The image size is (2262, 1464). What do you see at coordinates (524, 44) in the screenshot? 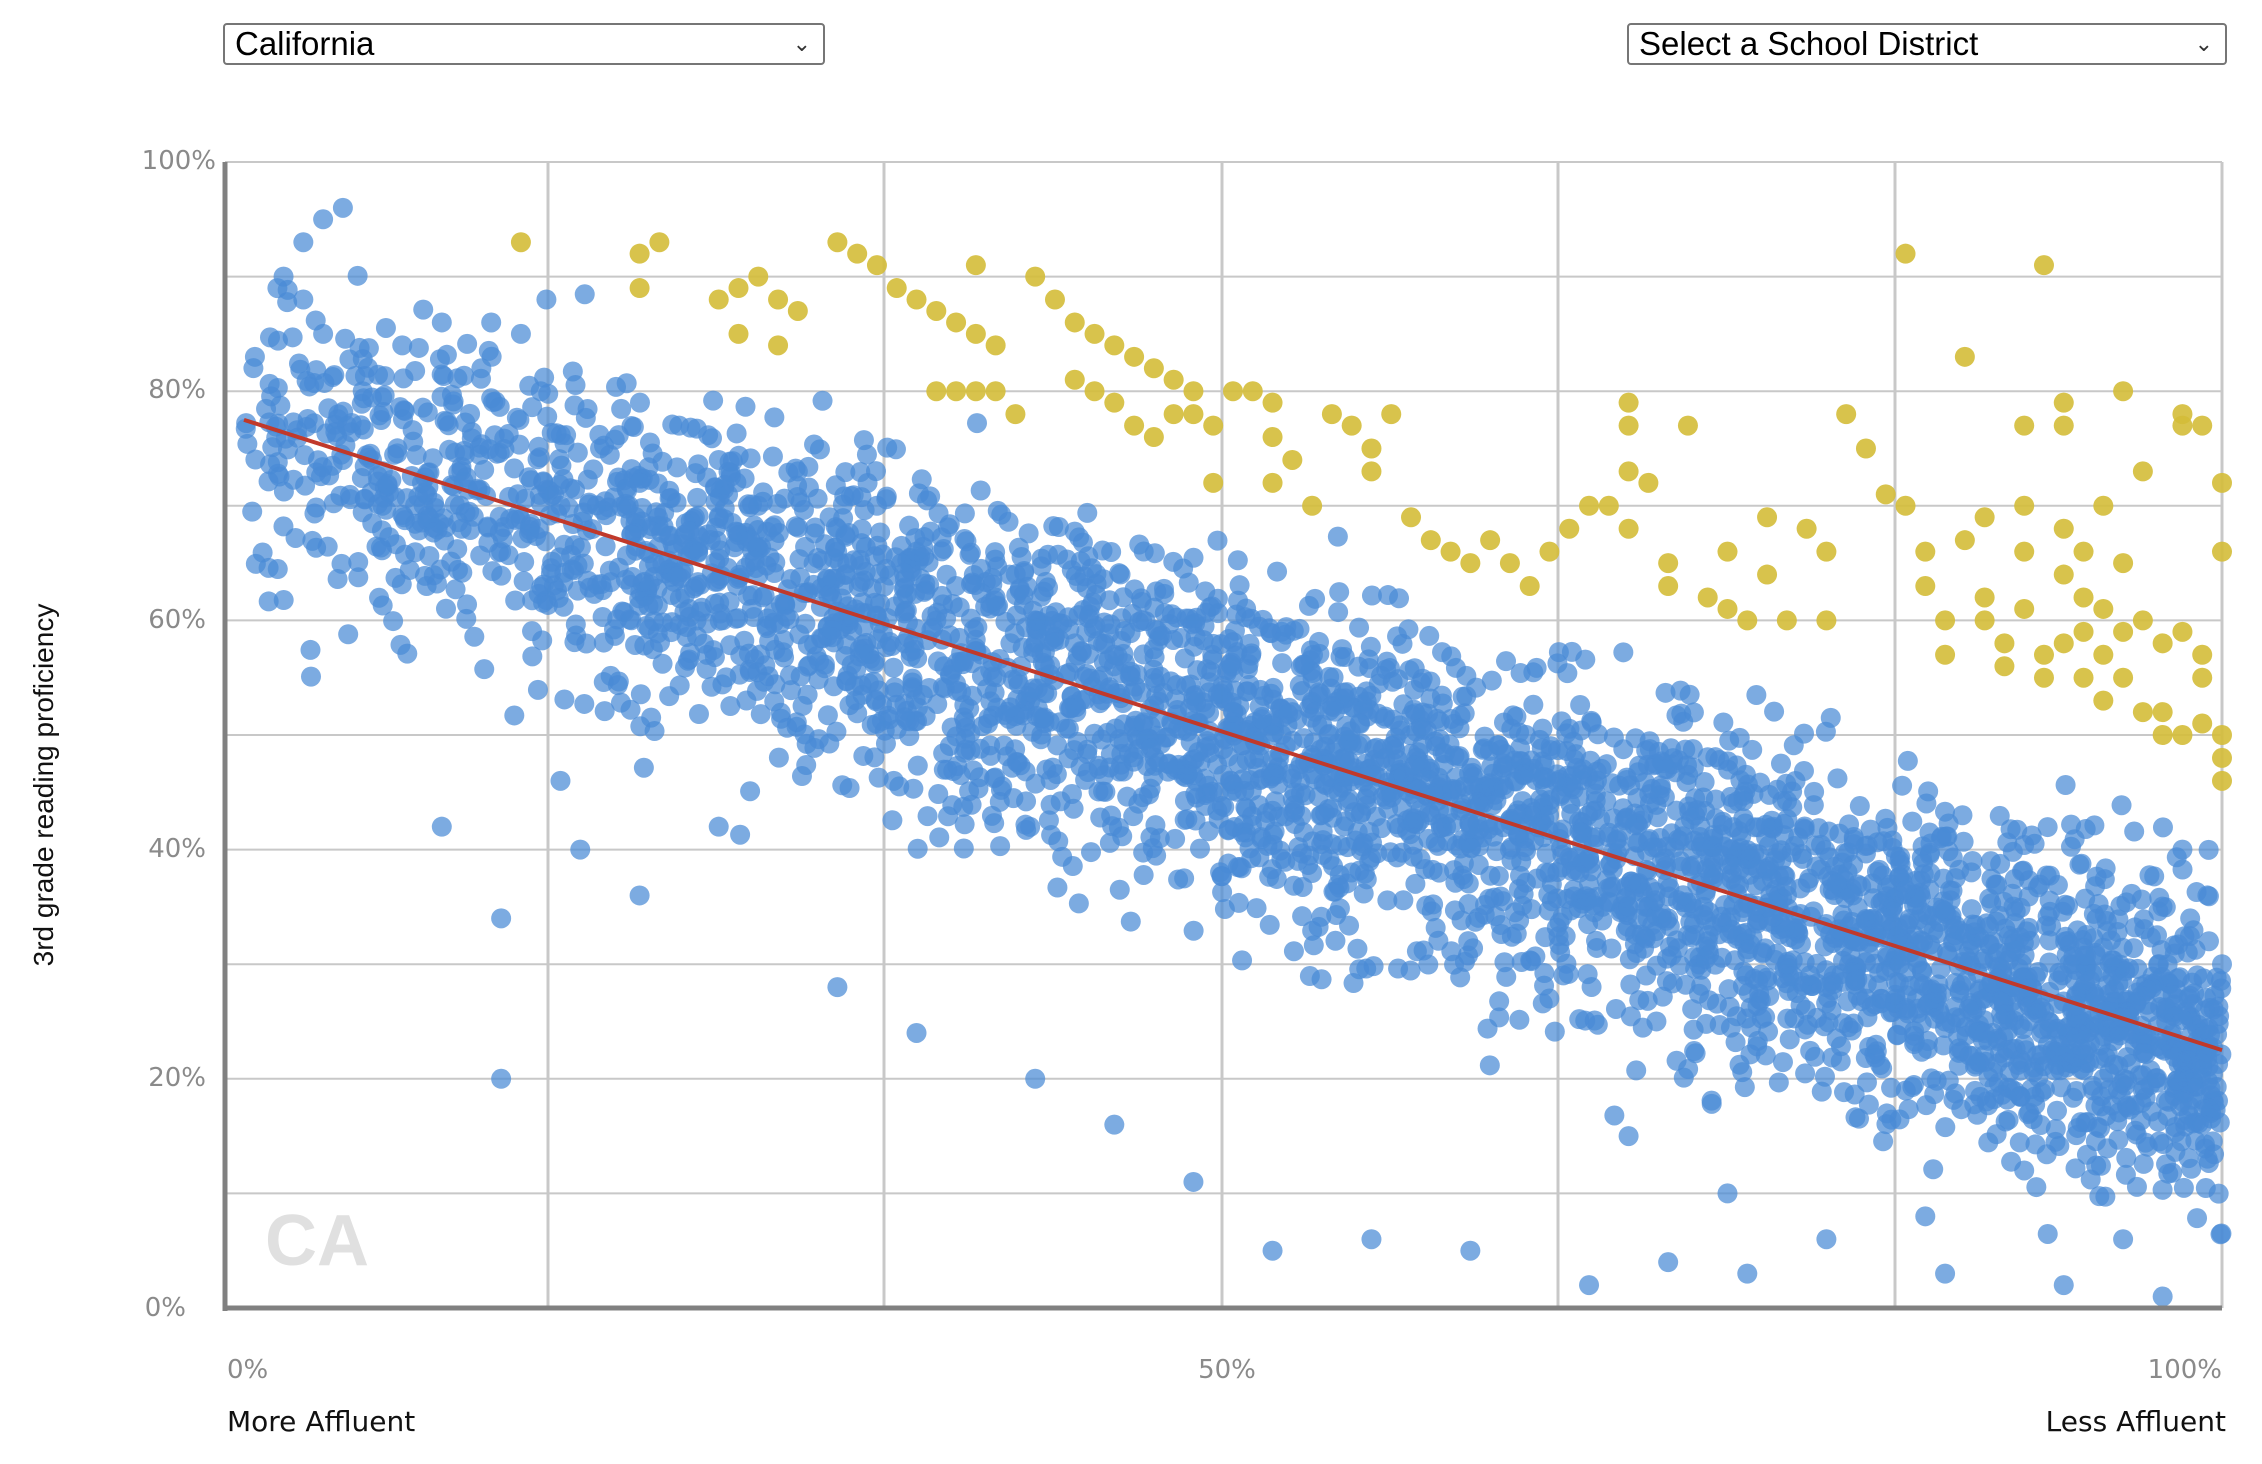
I see `state-select: California ⌄` at bounding box center [524, 44].